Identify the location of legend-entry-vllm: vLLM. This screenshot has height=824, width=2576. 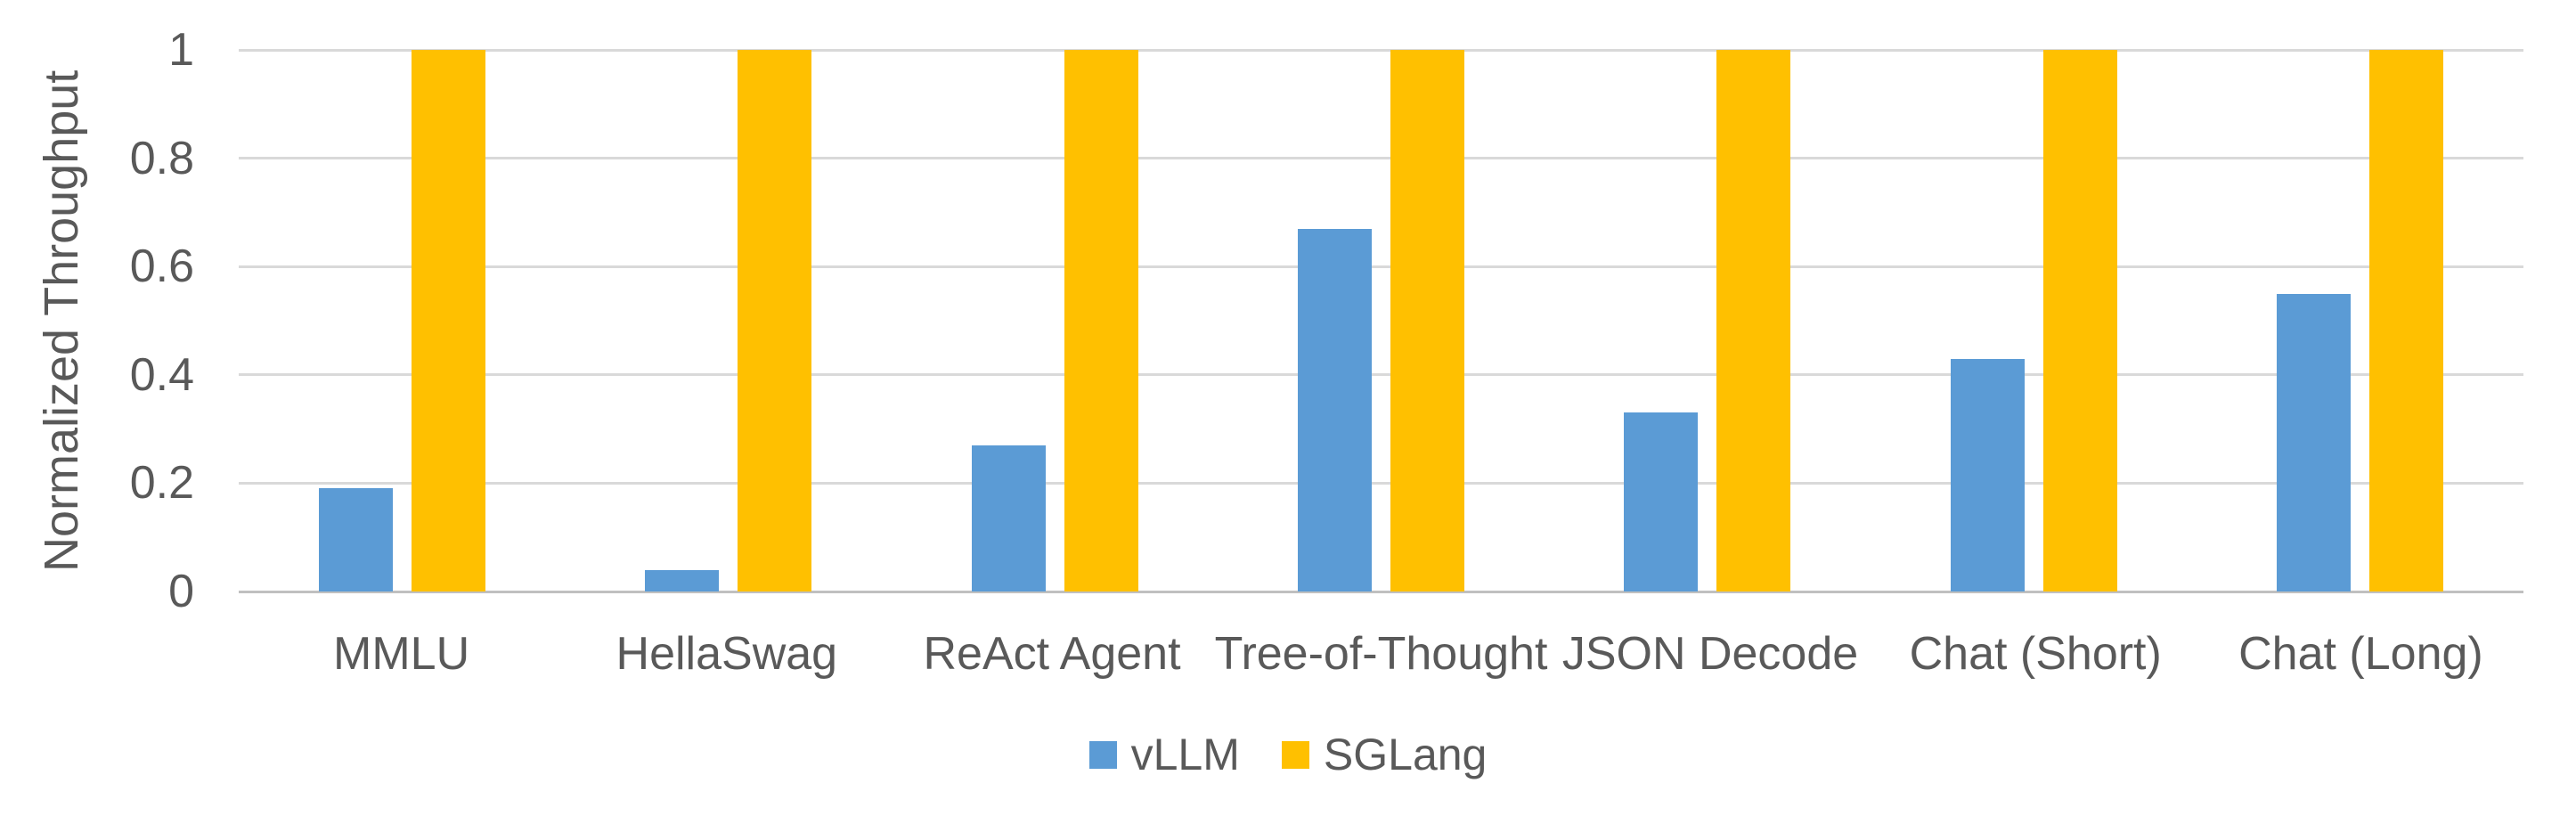
(1164, 754).